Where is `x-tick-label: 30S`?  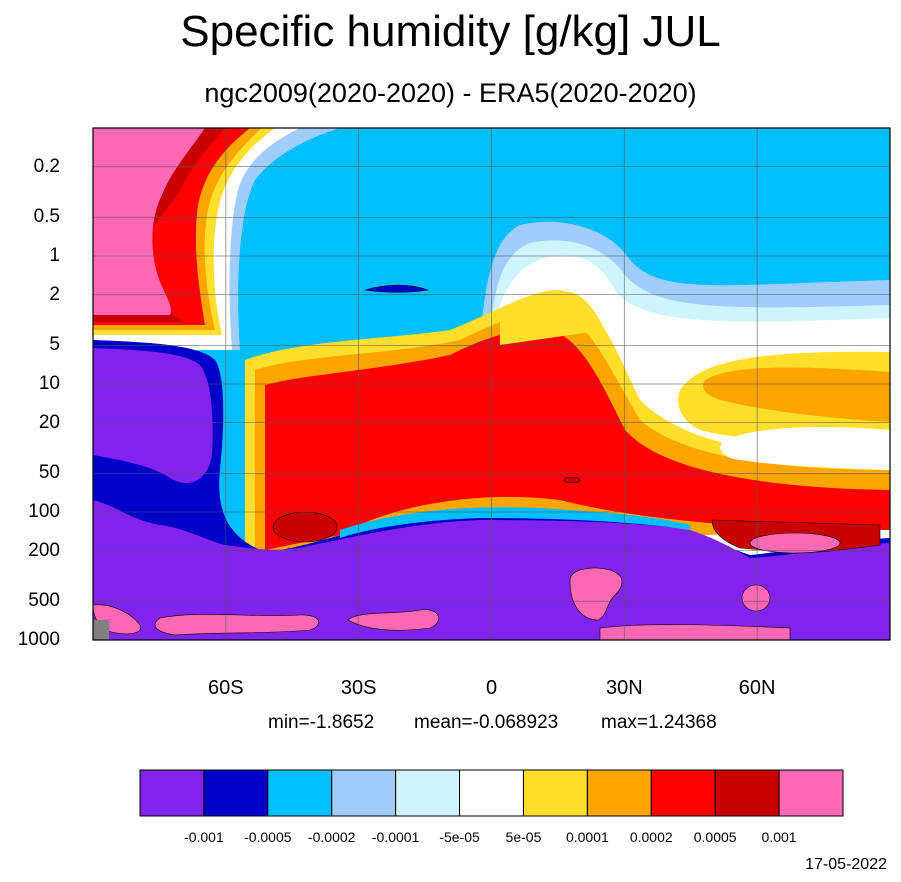
x-tick-label: 30S is located at coordinates (358, 688).